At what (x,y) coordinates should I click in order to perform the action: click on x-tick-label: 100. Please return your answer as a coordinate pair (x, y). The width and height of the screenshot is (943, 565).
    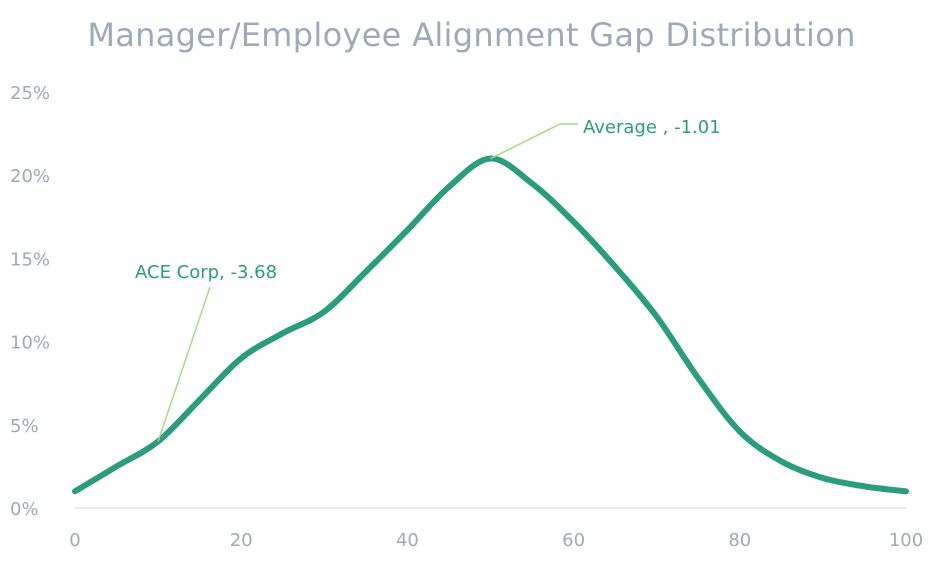
    Looking at the image, I should click on (906, 540).